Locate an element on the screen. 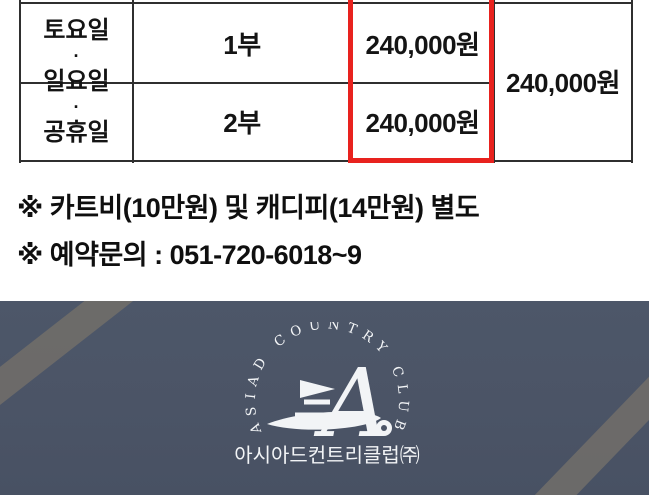  price-cell-part2: 240,000원 is located at coordinates (422, 123).